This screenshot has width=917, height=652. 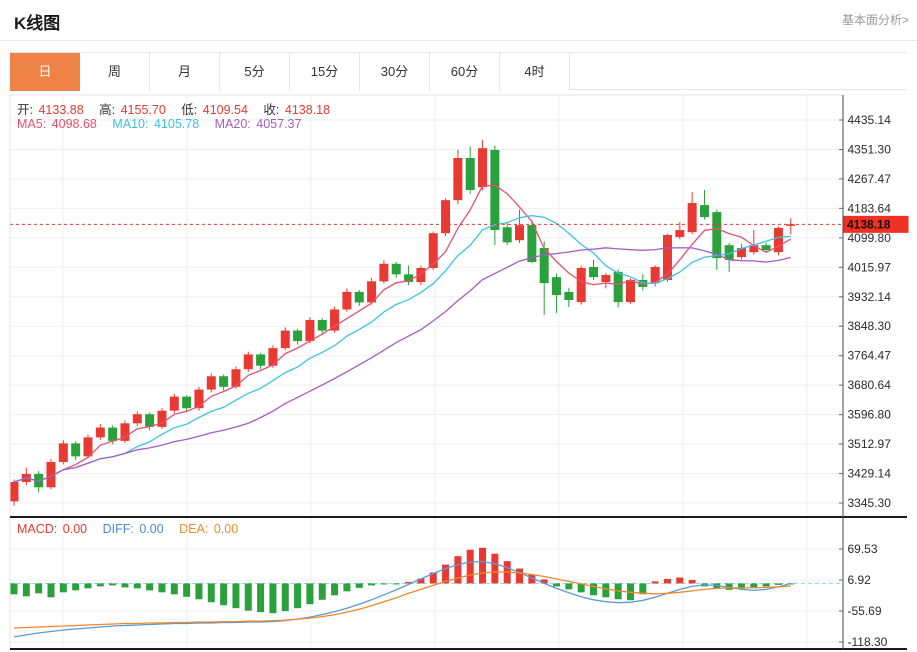 I want to click on ma10-label: MA10:, so click(x=130, y=124).